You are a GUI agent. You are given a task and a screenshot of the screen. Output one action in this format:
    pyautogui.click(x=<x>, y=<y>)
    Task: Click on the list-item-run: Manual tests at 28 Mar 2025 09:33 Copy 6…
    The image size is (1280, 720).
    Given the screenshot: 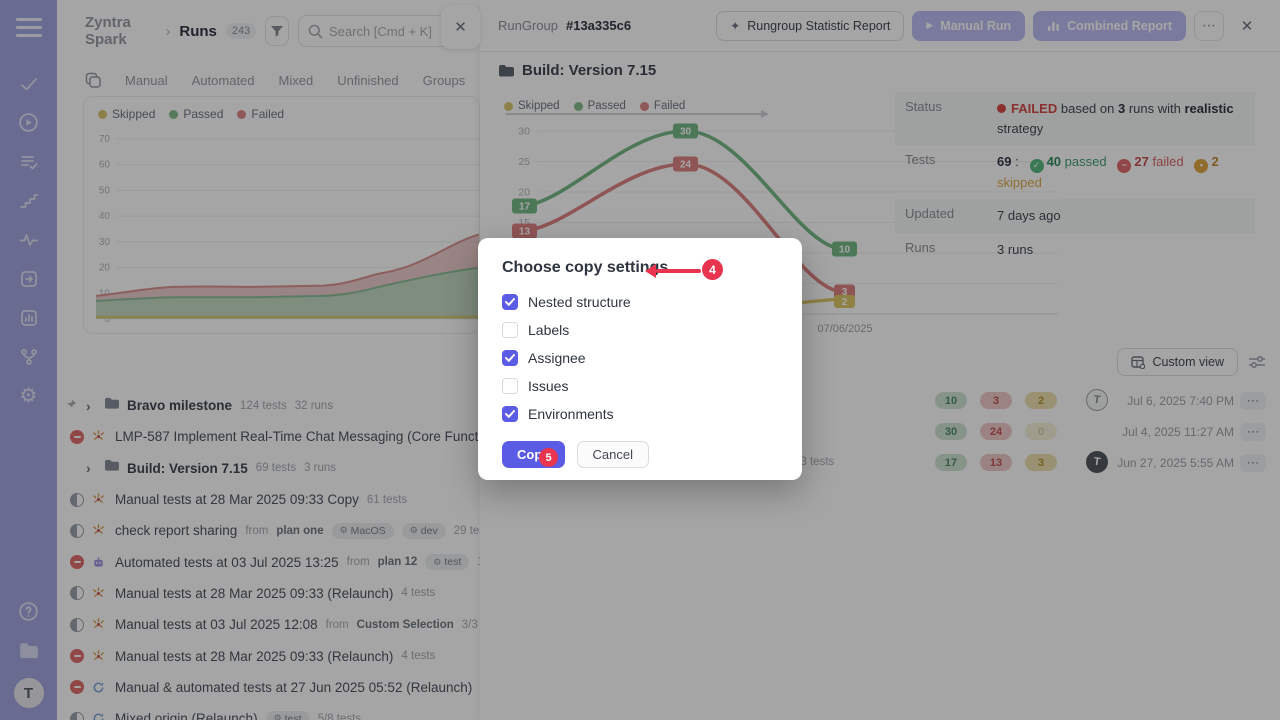 What is the action you would take?
    pyautogui.click(x=268, y=499)
    